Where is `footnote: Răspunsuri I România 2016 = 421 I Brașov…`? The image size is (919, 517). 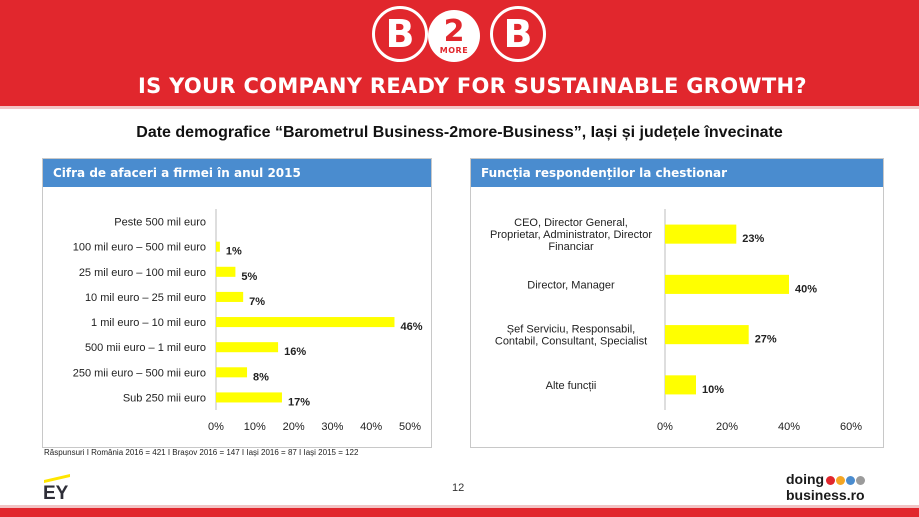
footnote: Răspunsuri I România 2016 = 421 I Brașov… is located at coordinates (201, 452).